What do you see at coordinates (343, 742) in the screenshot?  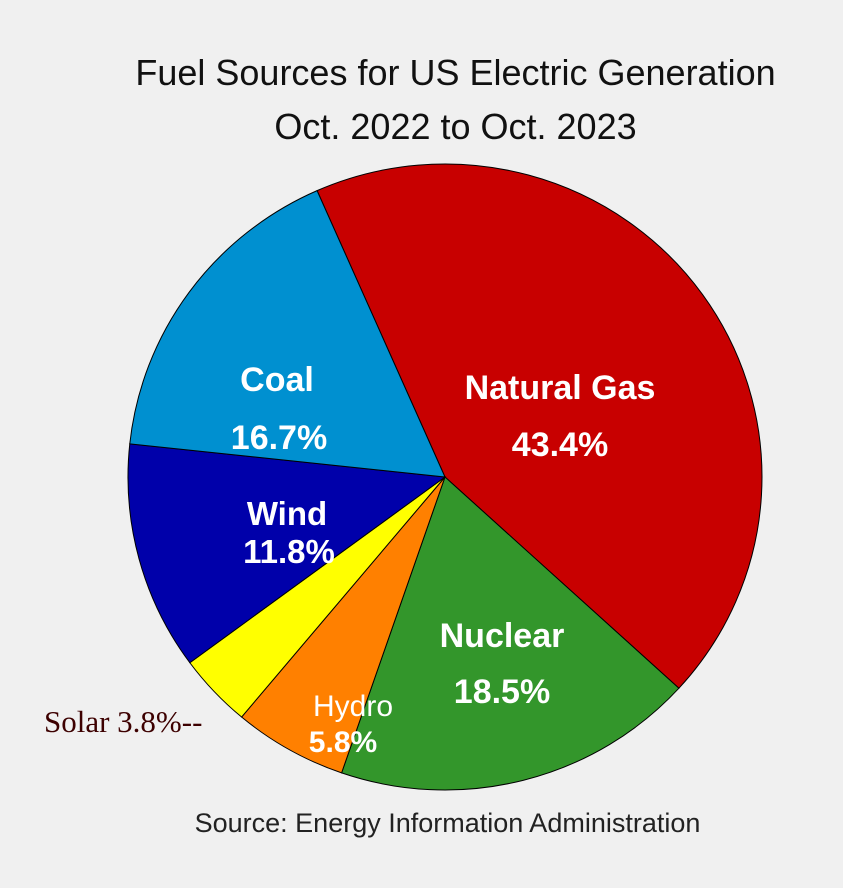 I see `hydro-value-label: 5.8%` at bounding box center [343, 742].